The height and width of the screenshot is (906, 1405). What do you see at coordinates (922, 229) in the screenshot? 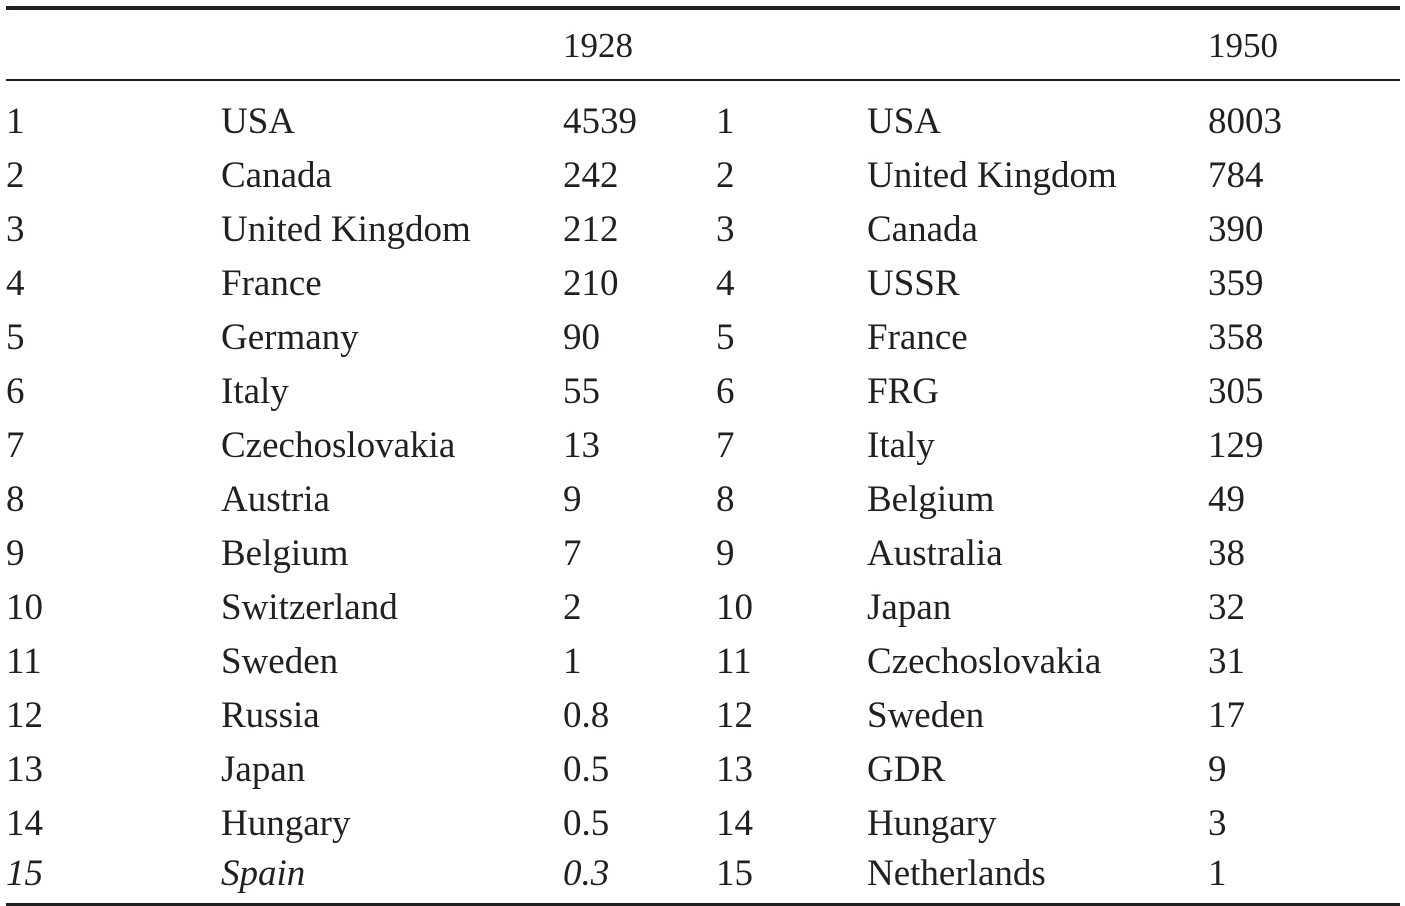
I see `country-1950-cell: Canada` at bounding box center [922, 229].